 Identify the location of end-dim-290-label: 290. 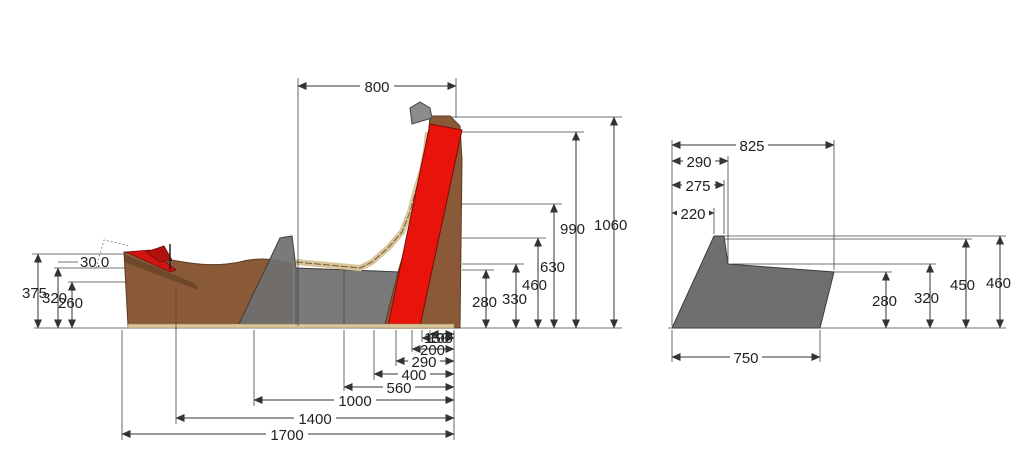
(698, 162).